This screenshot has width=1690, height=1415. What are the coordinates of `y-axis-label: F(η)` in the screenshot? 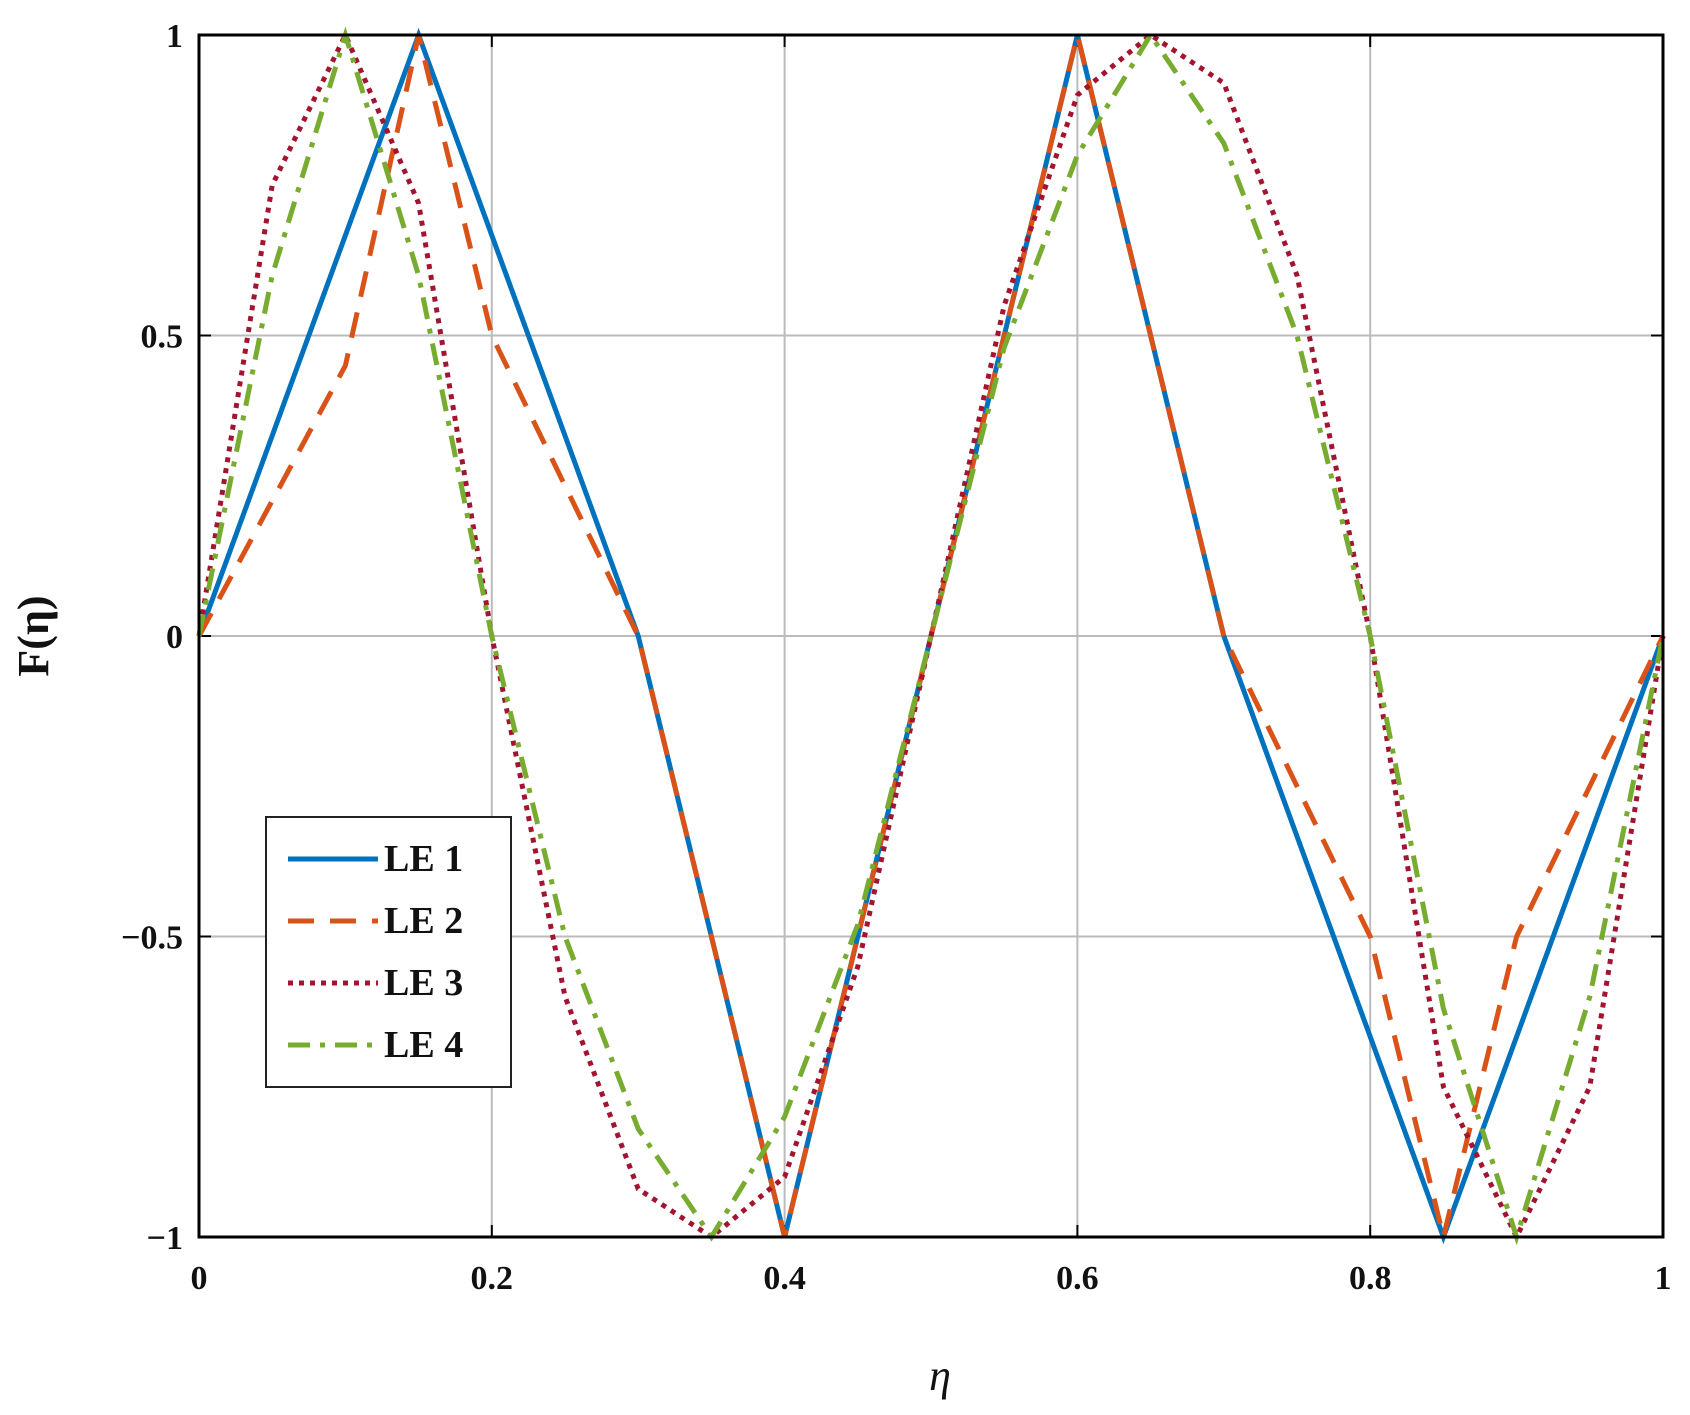 It's located at (33, 635).